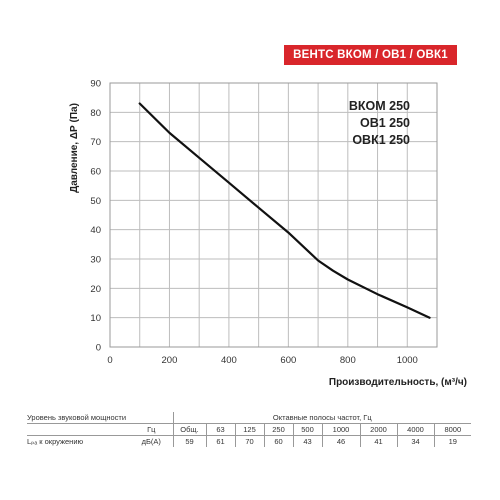 This screenshot has height=500, width=500. Describe the element at coordinates (452, 429) in the screenshot. I see `freq-header: 8000` at that location.